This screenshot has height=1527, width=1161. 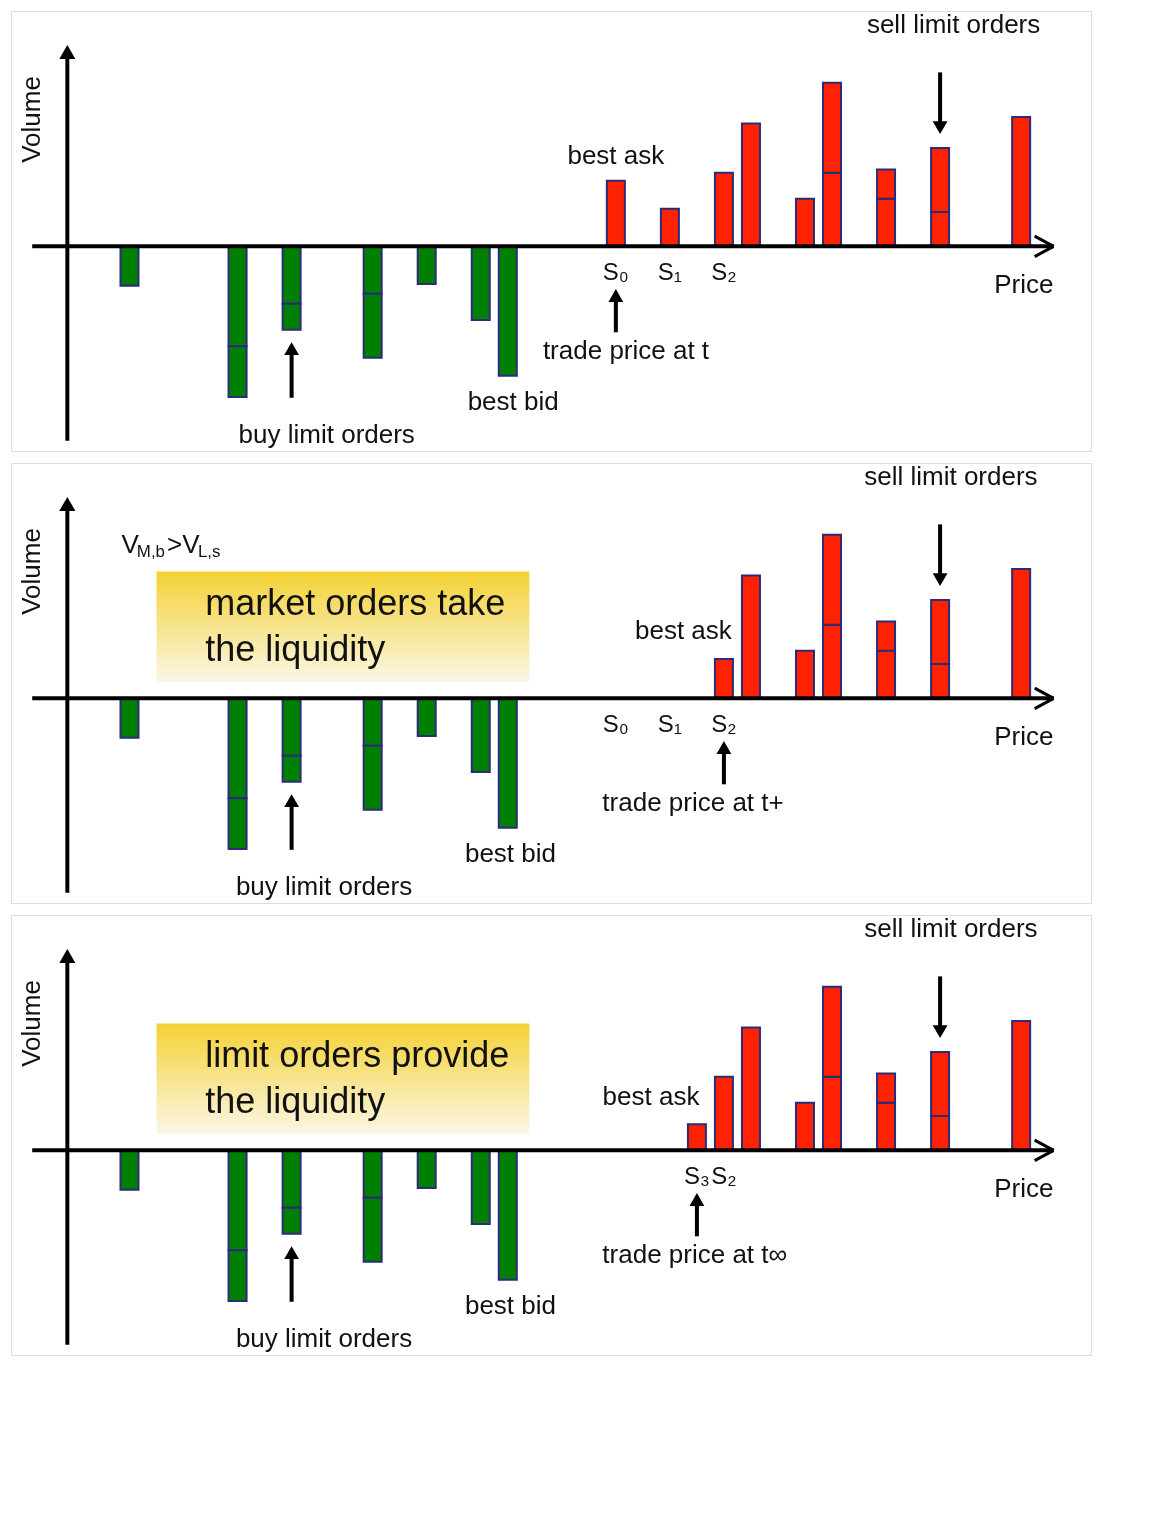 What do you see at coordinates (697, 1175) in the screenshot?
I see `x-tick-label: S₃` at bounding box center [697, 1175].